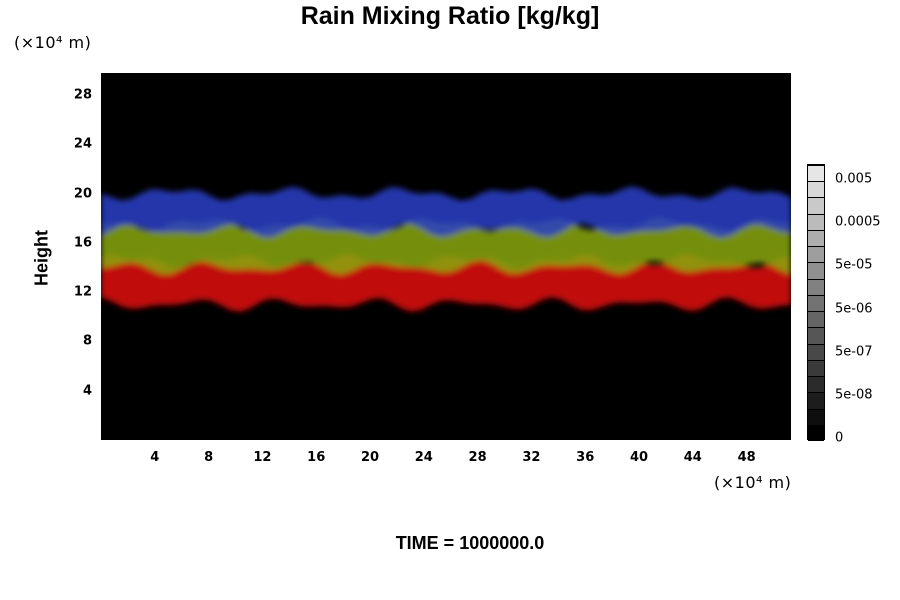 The height and width of the screenshot is (600, 900). What do you see at coordinates (423, 457) in the screenshot?
I see `x-tick-label: 24` at bounding box center [423, 457].